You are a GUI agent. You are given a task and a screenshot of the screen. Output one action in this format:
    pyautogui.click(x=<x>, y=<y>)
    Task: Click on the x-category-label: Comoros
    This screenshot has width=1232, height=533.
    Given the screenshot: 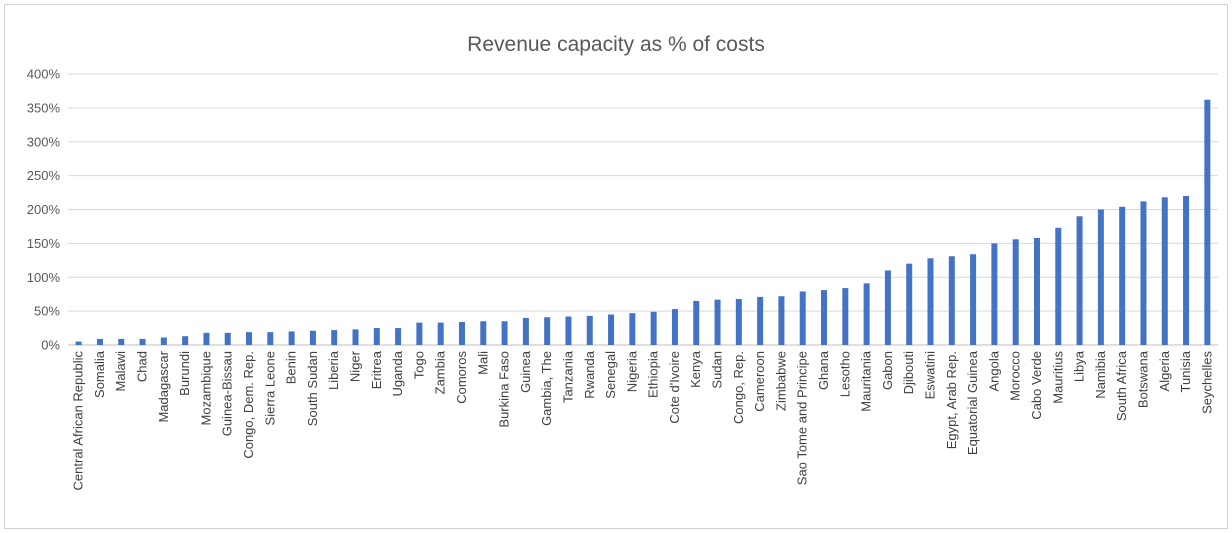 What is the action you would take?
    pyautogui.click(x=461, y=377)
    